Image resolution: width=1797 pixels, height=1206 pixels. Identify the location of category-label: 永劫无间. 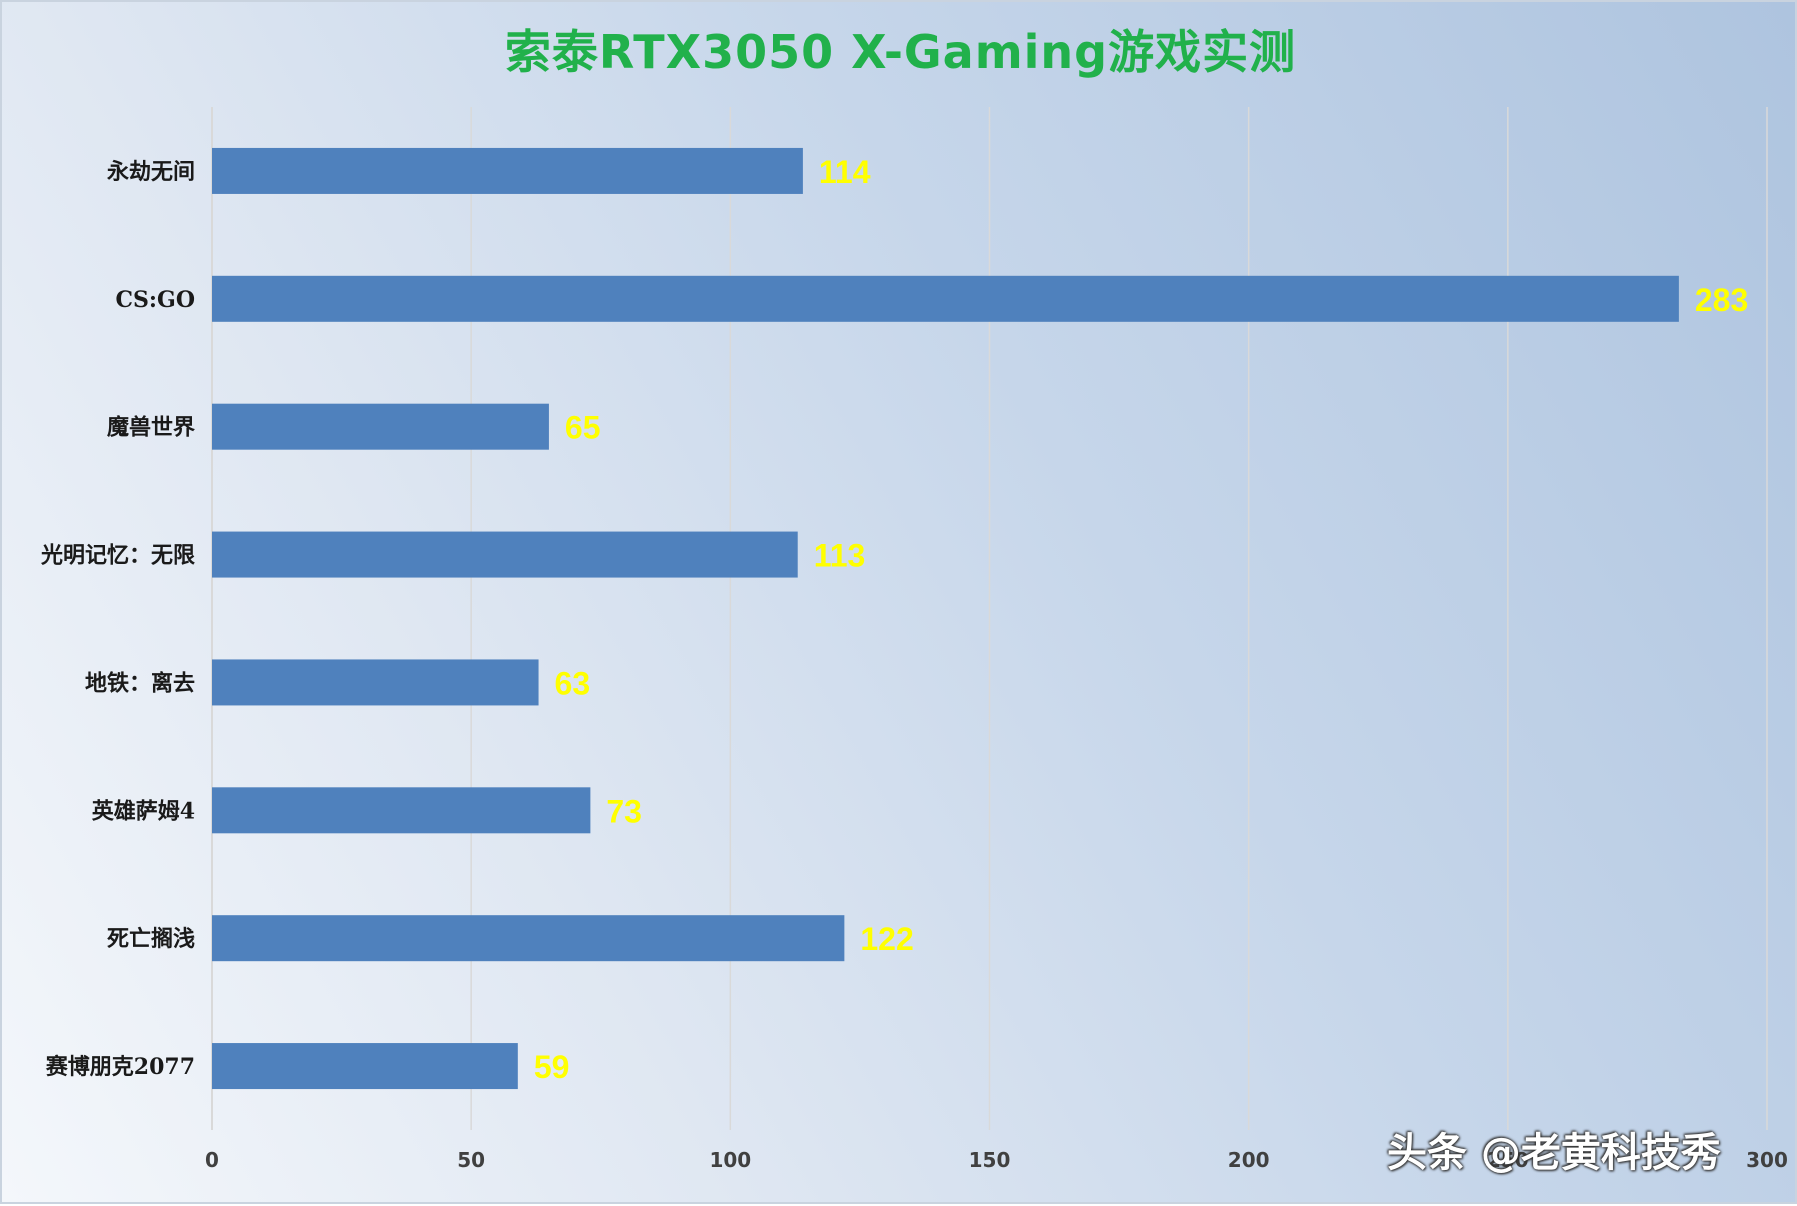
(151, 172).